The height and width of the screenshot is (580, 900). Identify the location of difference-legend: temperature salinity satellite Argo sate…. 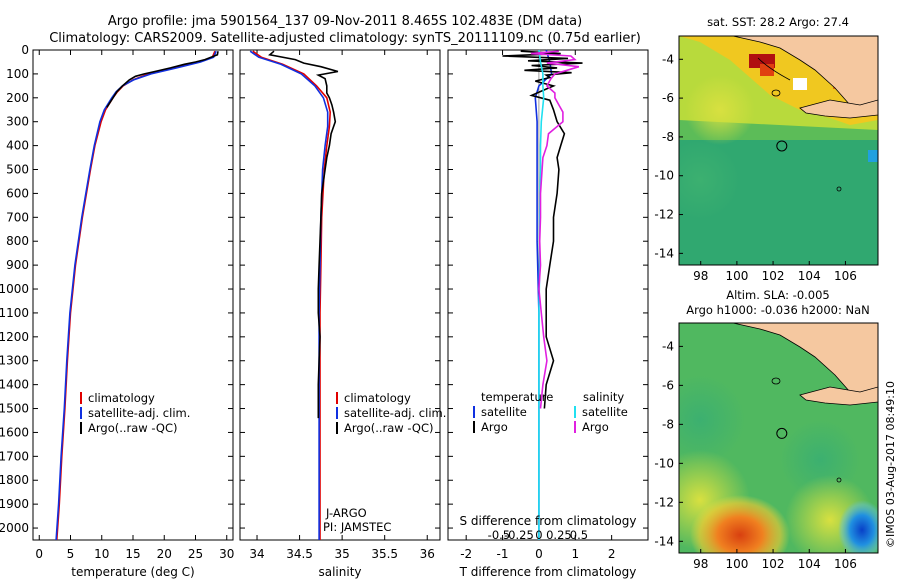
(550, 412).